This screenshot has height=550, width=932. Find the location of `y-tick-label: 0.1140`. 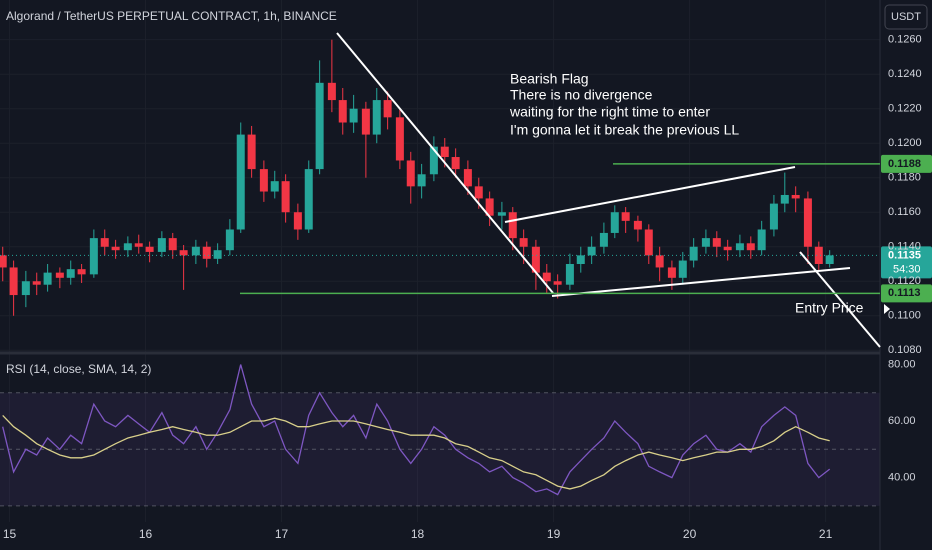

y-tick-label: 0.1140 is located at coordinates (904, 247).